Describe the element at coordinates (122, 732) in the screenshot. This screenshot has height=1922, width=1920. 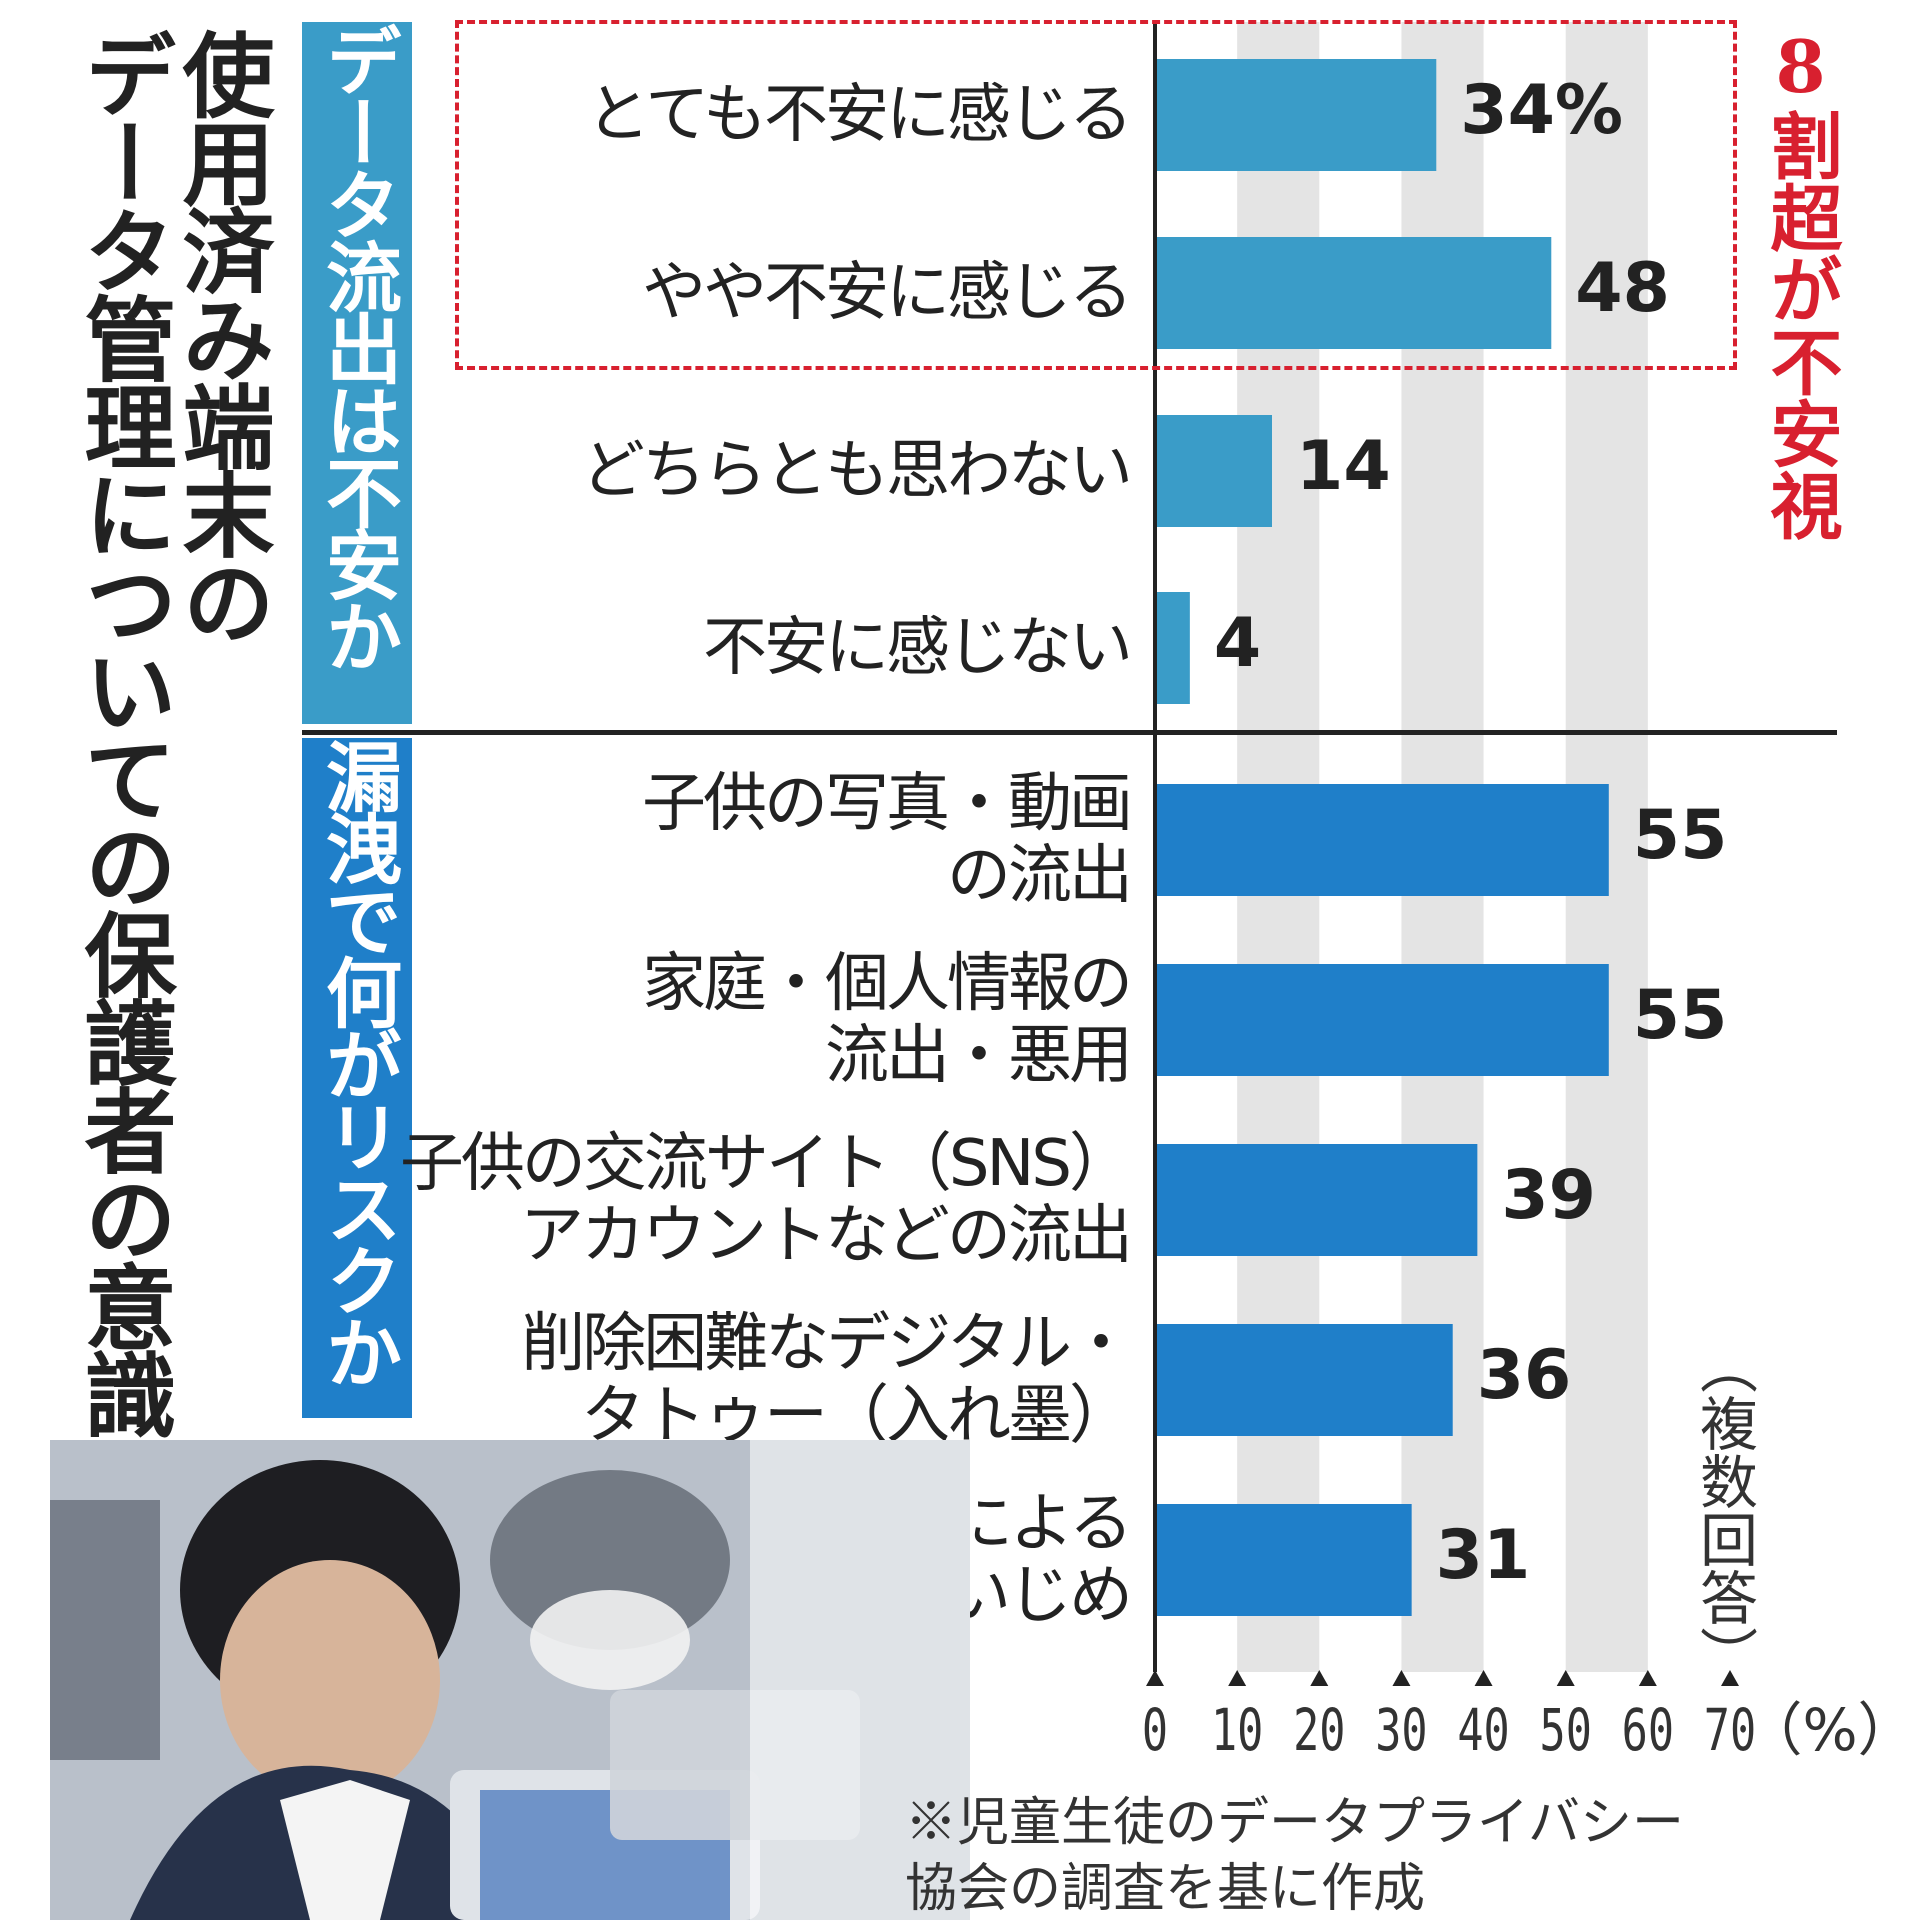
I see `chart-title-line-2: データ管理についての保護者の意識` at that location.